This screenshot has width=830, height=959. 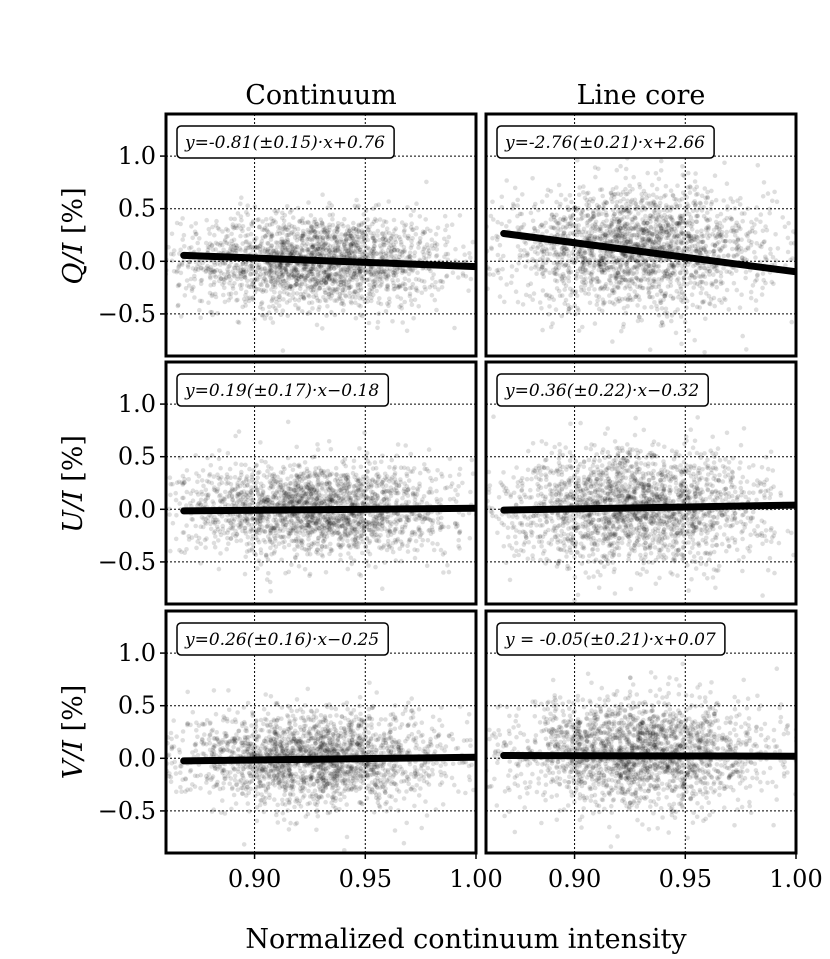 I want to click on row-label-q-main: Q/I, so click(x=73, y=262).